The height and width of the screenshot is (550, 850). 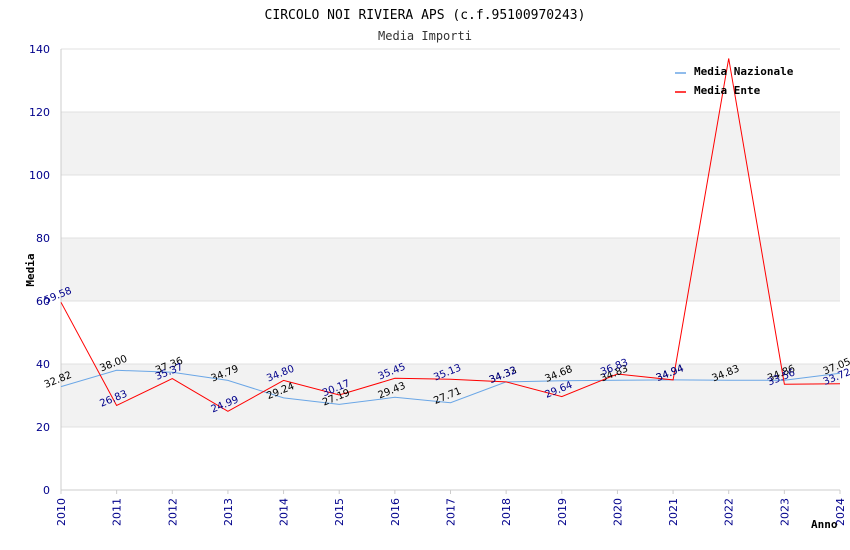 I want to click on x-tick-label: 2013, so click(x=228, y=512).